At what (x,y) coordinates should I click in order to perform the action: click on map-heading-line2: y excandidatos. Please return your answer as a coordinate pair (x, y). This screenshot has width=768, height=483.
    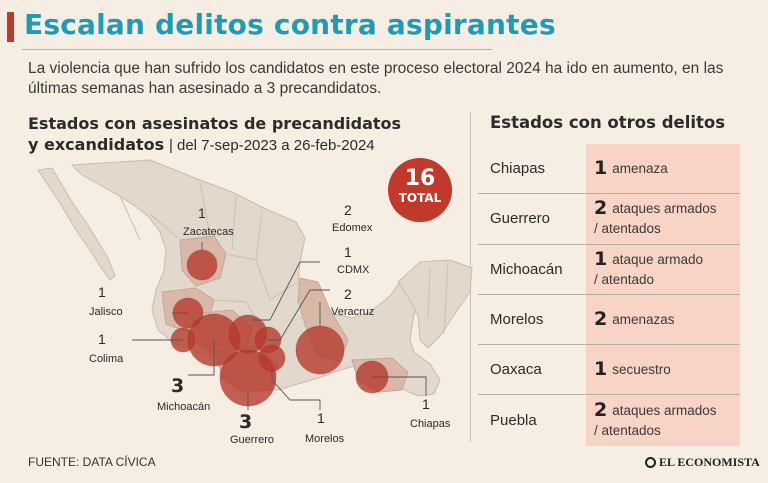
    Looking at the image, I should click on (96, 144).